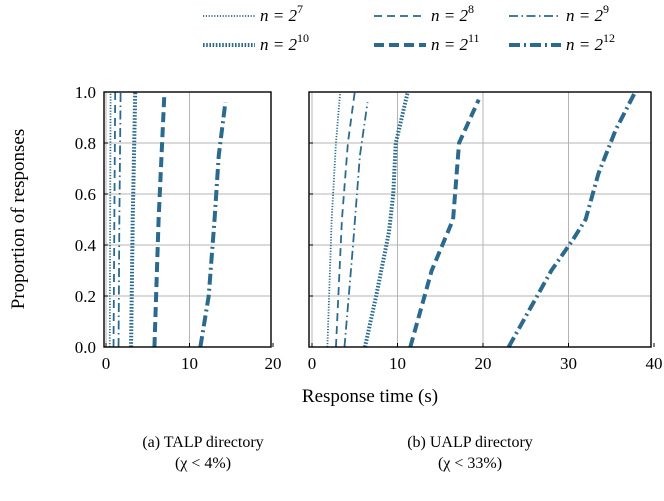 This screenshot has height=501, width=664. What do you see at coordinates (202, 442) in the screenshot?
I see `caption-a-title: (a) TALP directory` at bounding box center [202, 442].